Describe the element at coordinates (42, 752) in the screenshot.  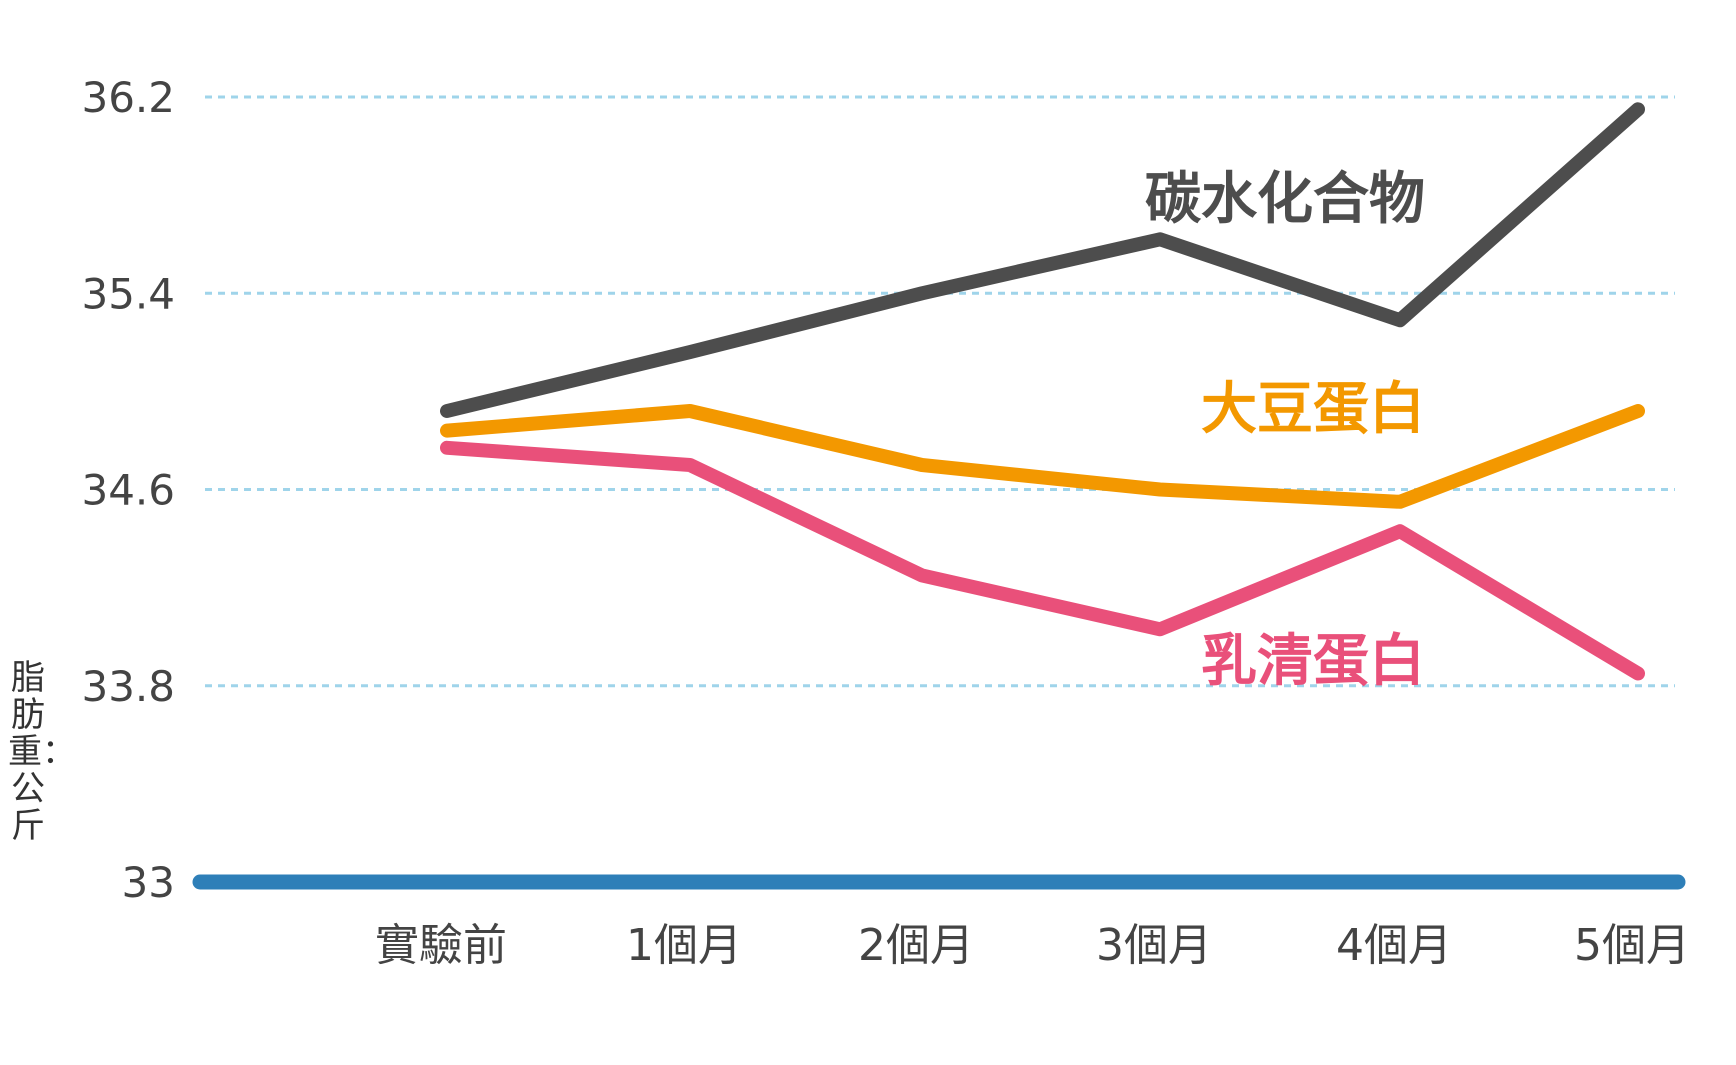
I see `y-axis-label: 脂肪重：公斤` at that location.